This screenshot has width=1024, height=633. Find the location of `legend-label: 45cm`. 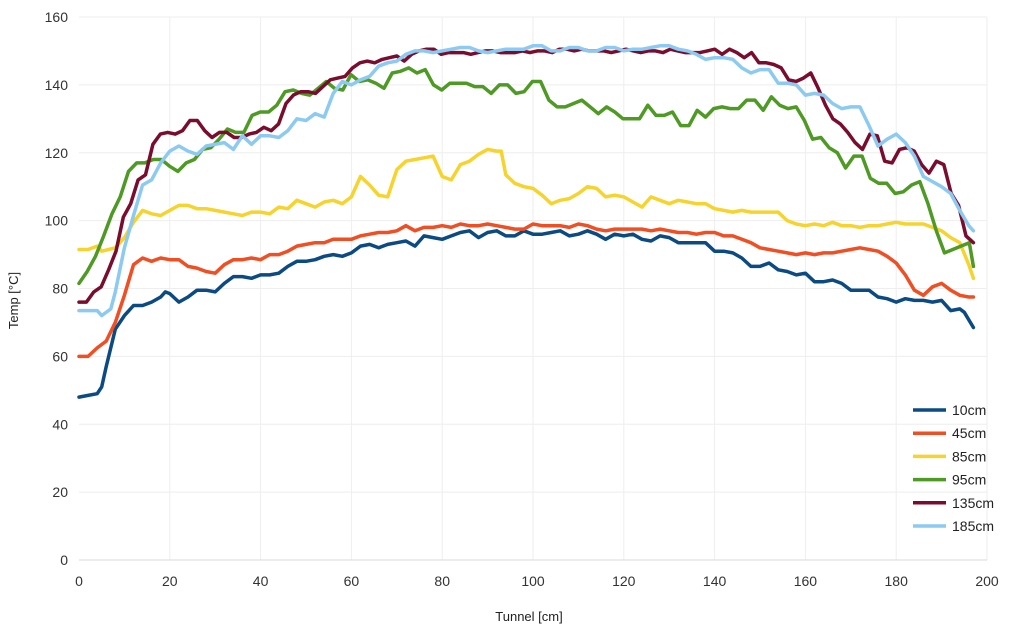

legend-label: 45cm is located at coordinates (969, 433).